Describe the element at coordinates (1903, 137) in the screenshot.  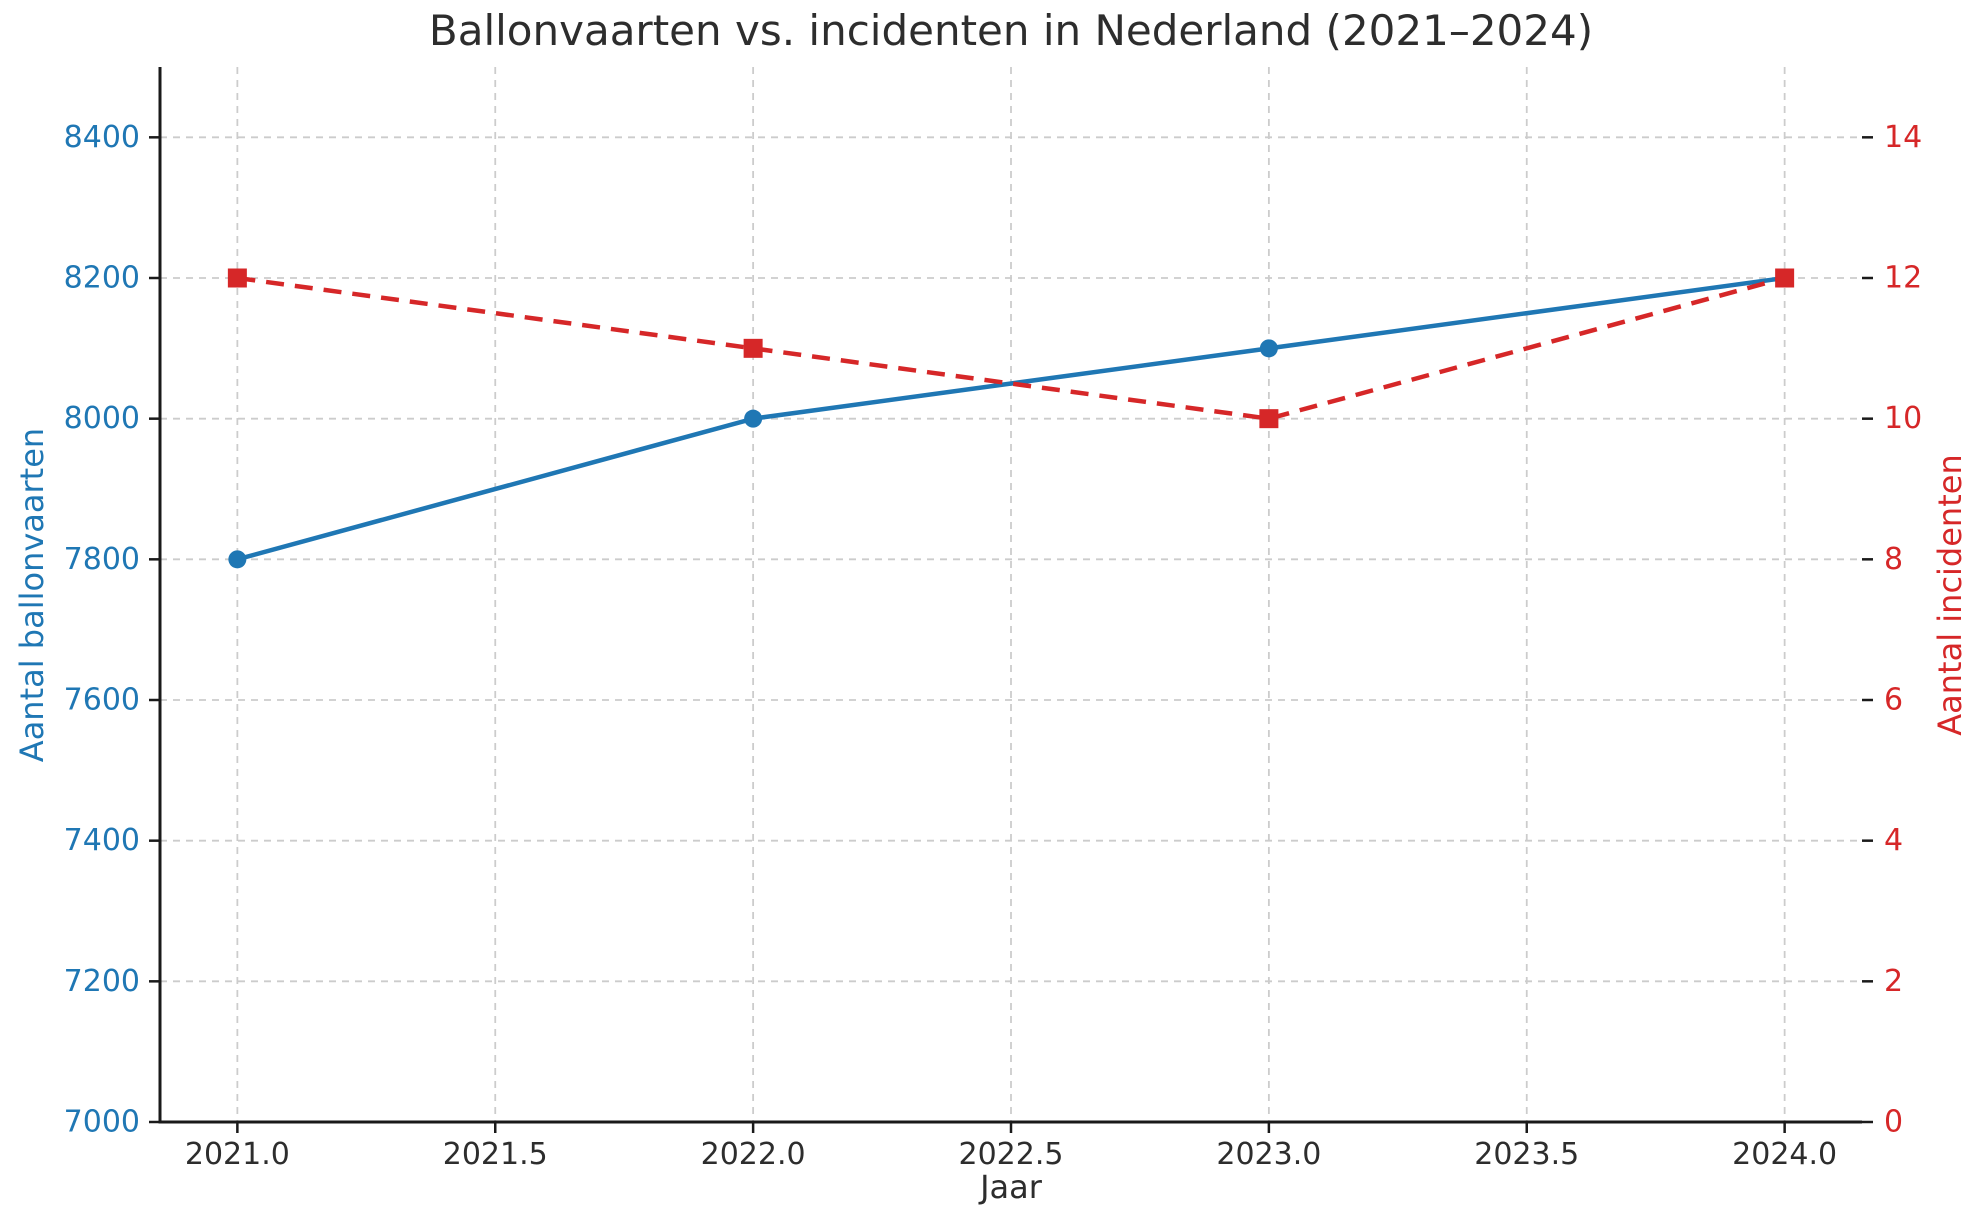
I see `right-y-tick-label: 14` at that location.